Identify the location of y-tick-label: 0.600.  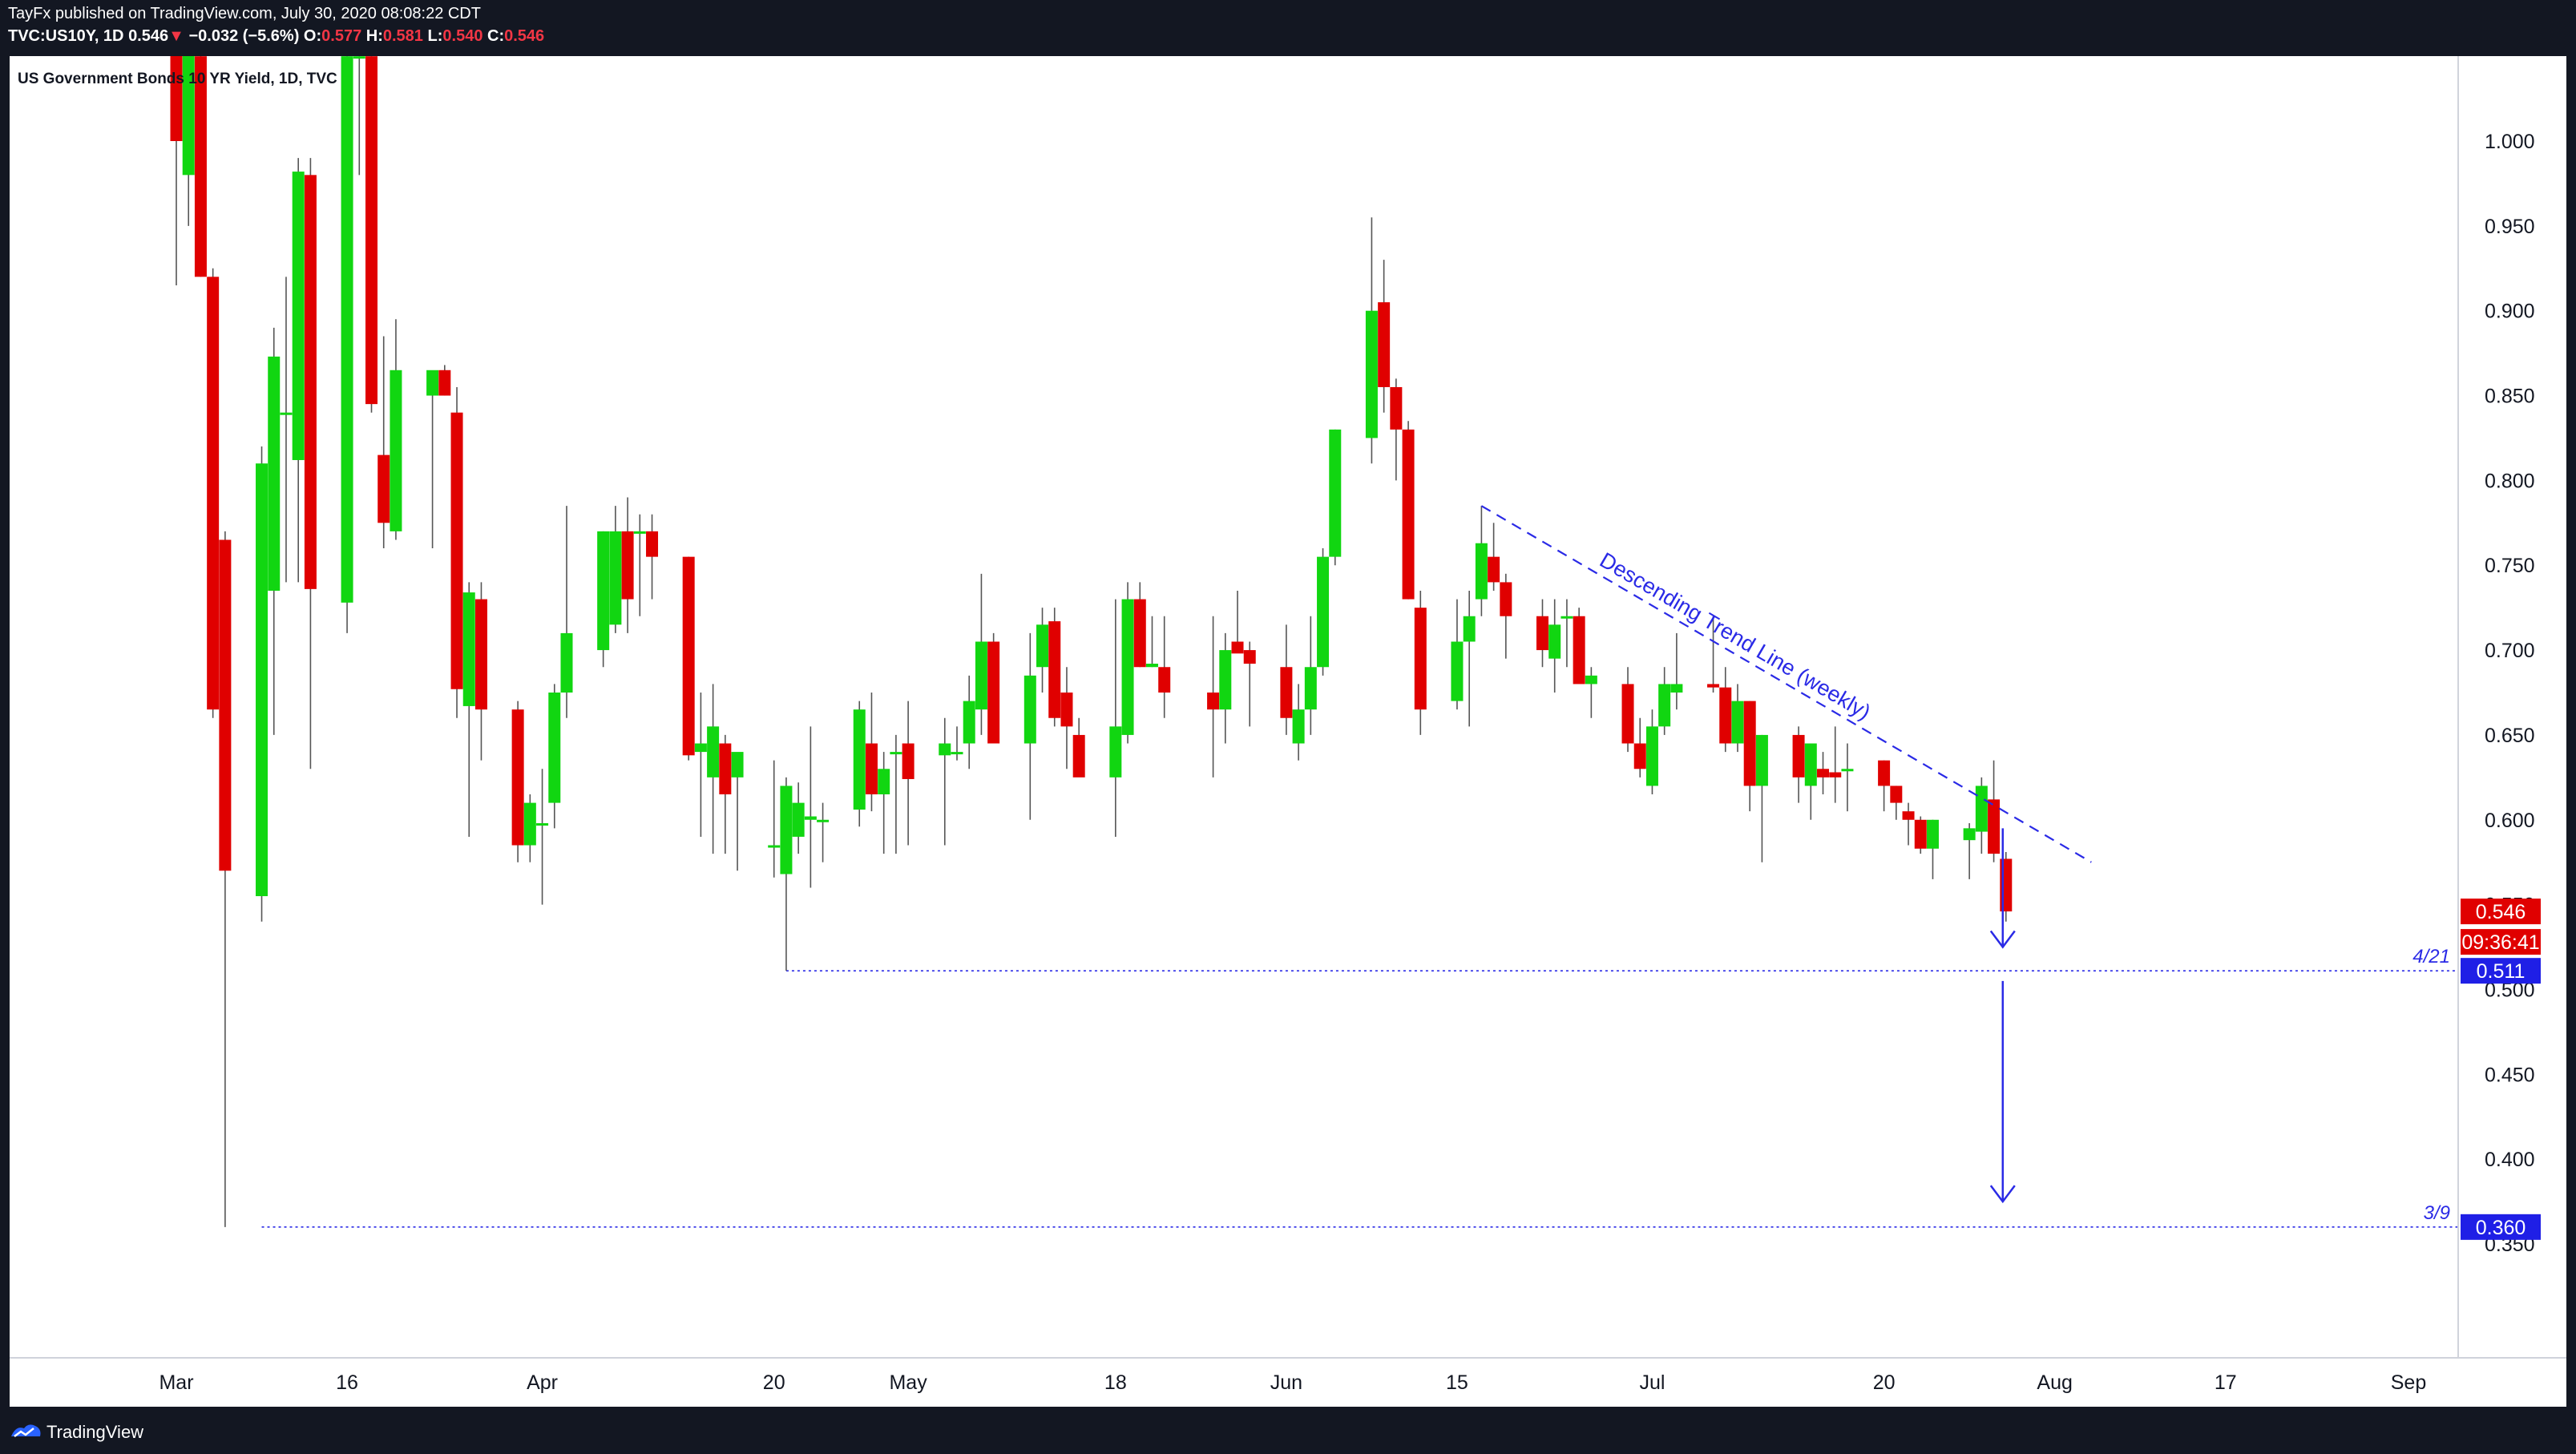
(2510, 821).